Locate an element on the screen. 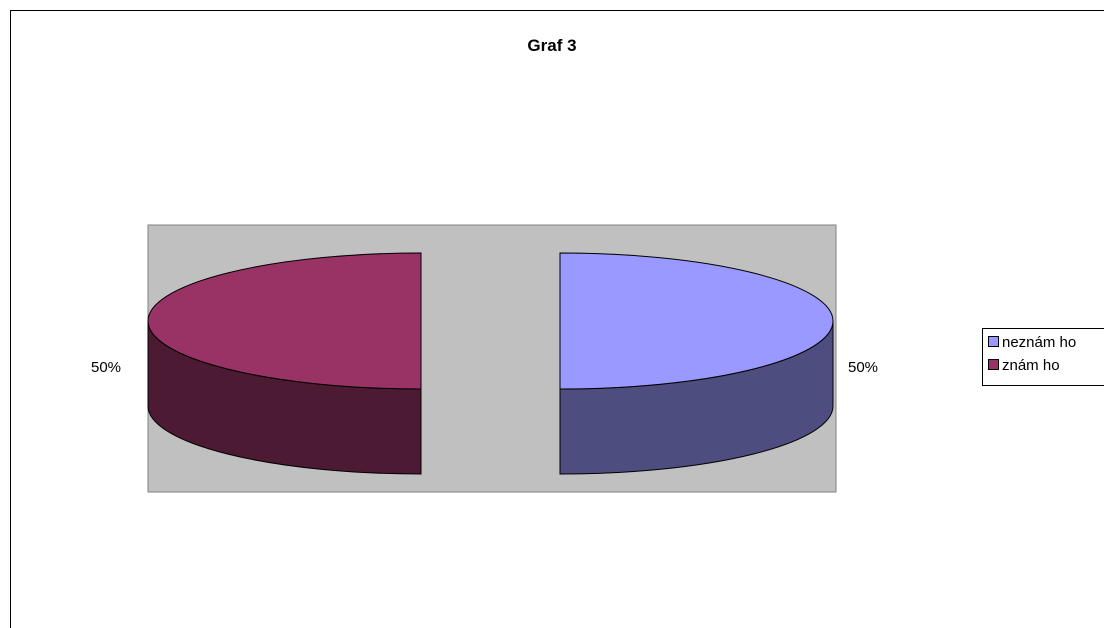  legend-swatch-neznam-ho is located at coordinates (993, 341).